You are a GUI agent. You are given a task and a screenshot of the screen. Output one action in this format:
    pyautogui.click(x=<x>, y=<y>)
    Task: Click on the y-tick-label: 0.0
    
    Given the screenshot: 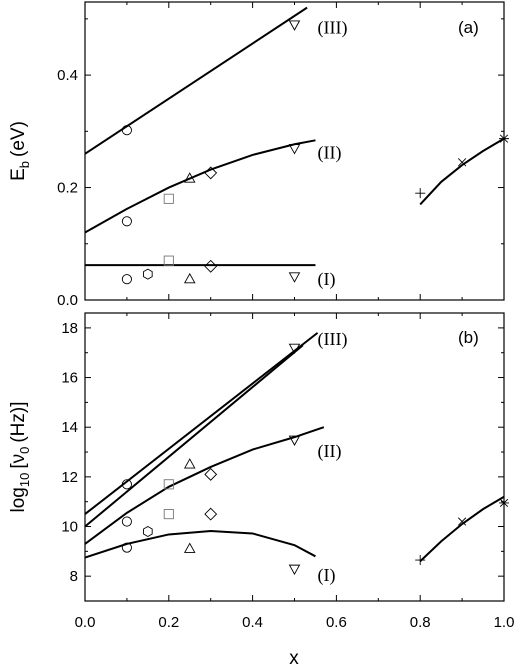 What is the action you would take?
    pyautogui.click(x=67, y=300)
    